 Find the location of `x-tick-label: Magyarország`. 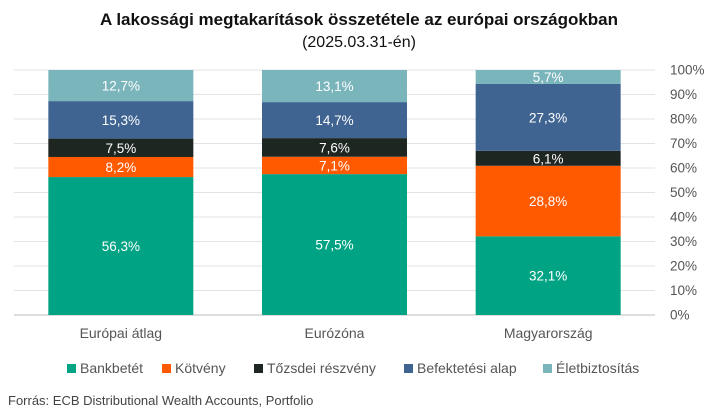

x-tick-label: Magyarország is located at coordinates (548, 333).